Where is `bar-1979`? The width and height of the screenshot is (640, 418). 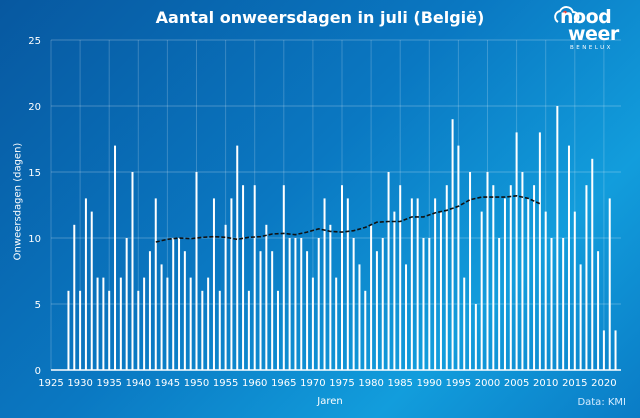
bar-1979 is located at coordinates (365, 330).